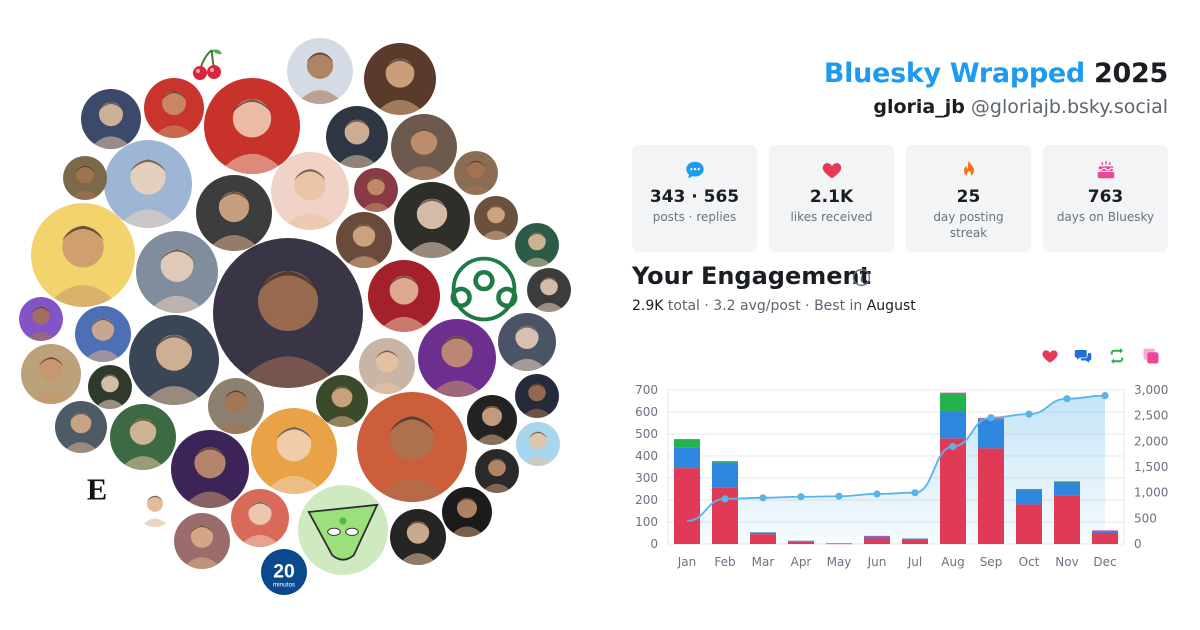  What do you see at coordinates (654, 544) in the screenshot?
I see `y-tick-label-left: 0` at bounding box center [654, 544].